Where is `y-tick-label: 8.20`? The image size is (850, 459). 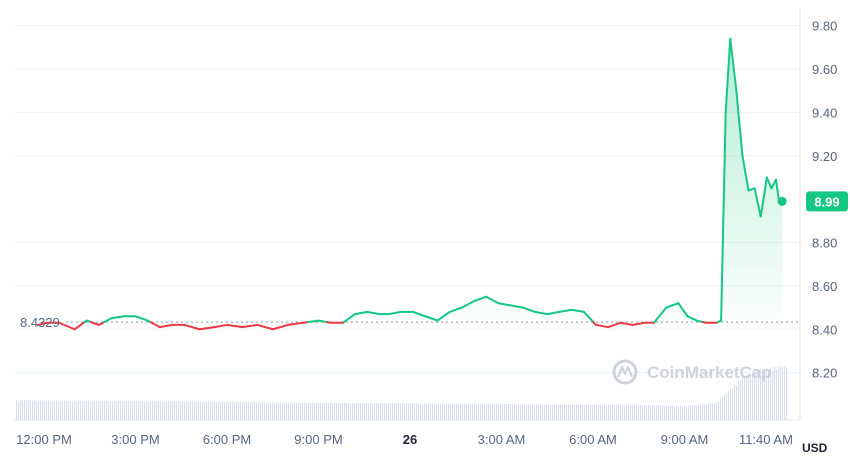 y-tick-label: 8.20 is located at coordinates (824, 373).